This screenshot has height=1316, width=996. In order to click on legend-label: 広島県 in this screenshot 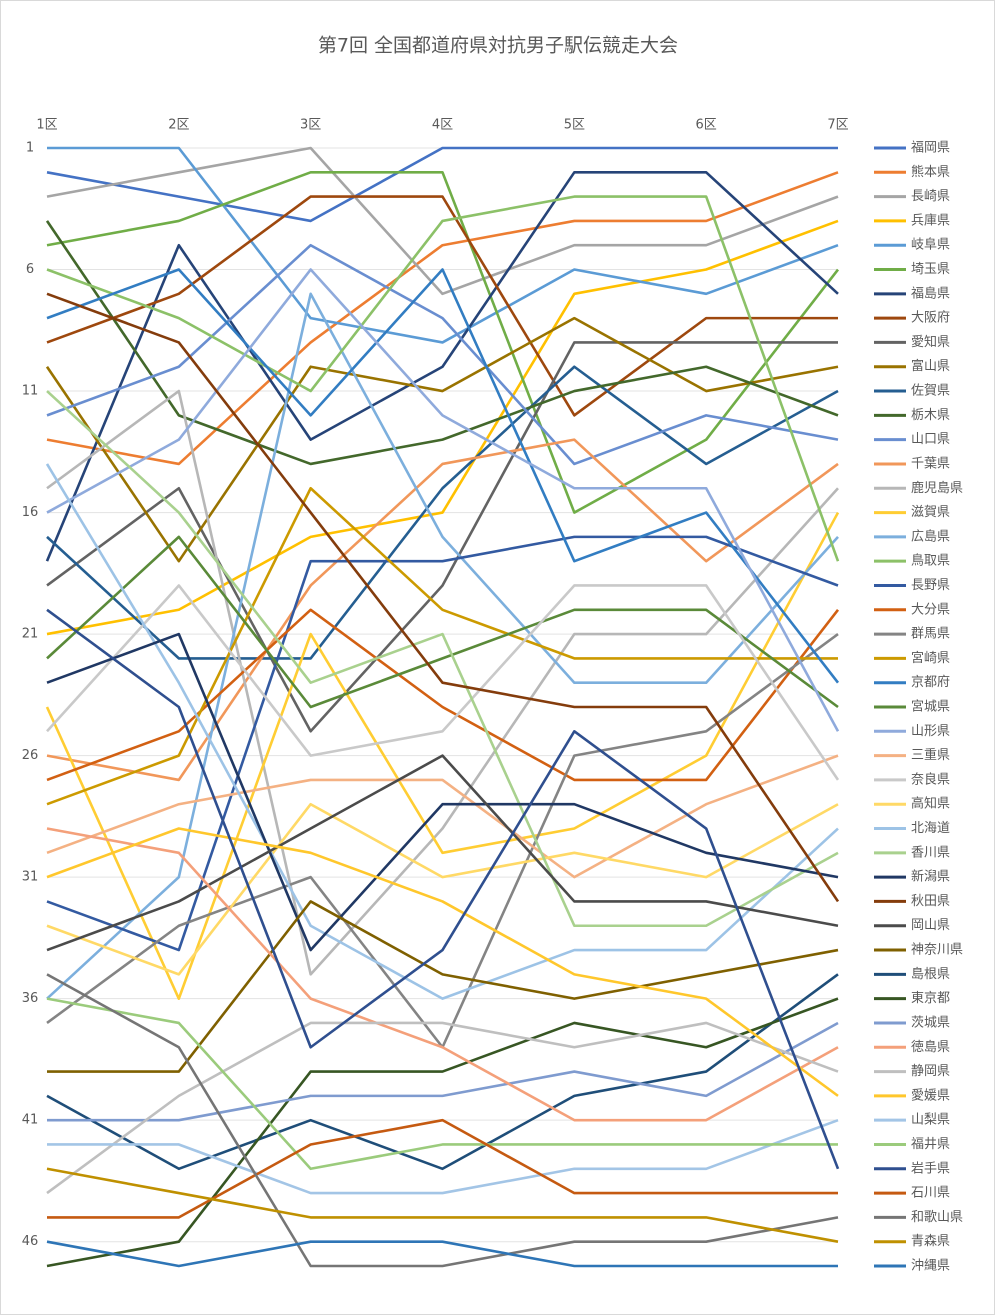, I will do `click(930, 536)`.